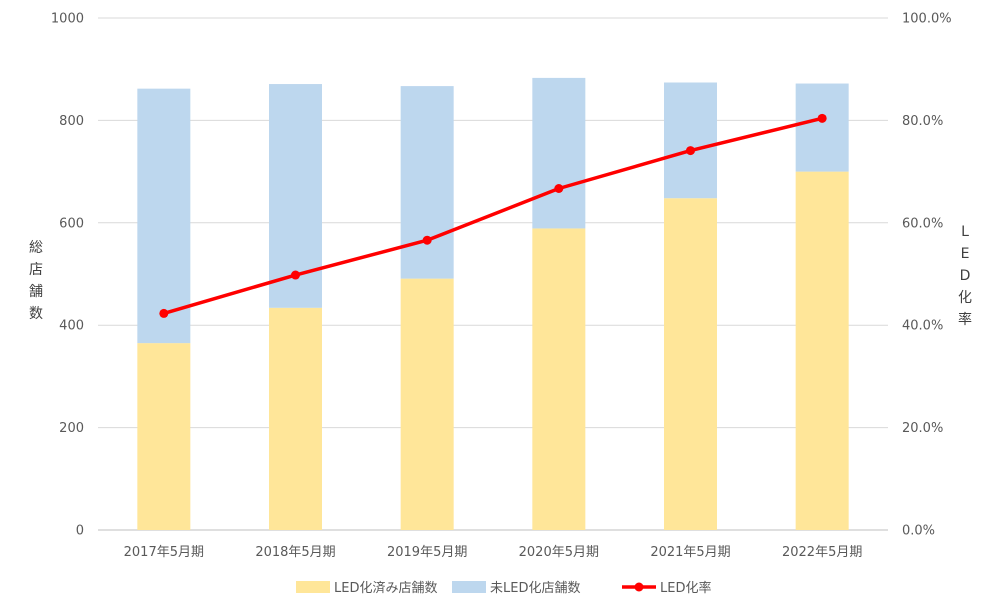 This screenshot has width=1000, height=612. I want to click on legend-item: LED化済み店舗数, so click(366, 588).